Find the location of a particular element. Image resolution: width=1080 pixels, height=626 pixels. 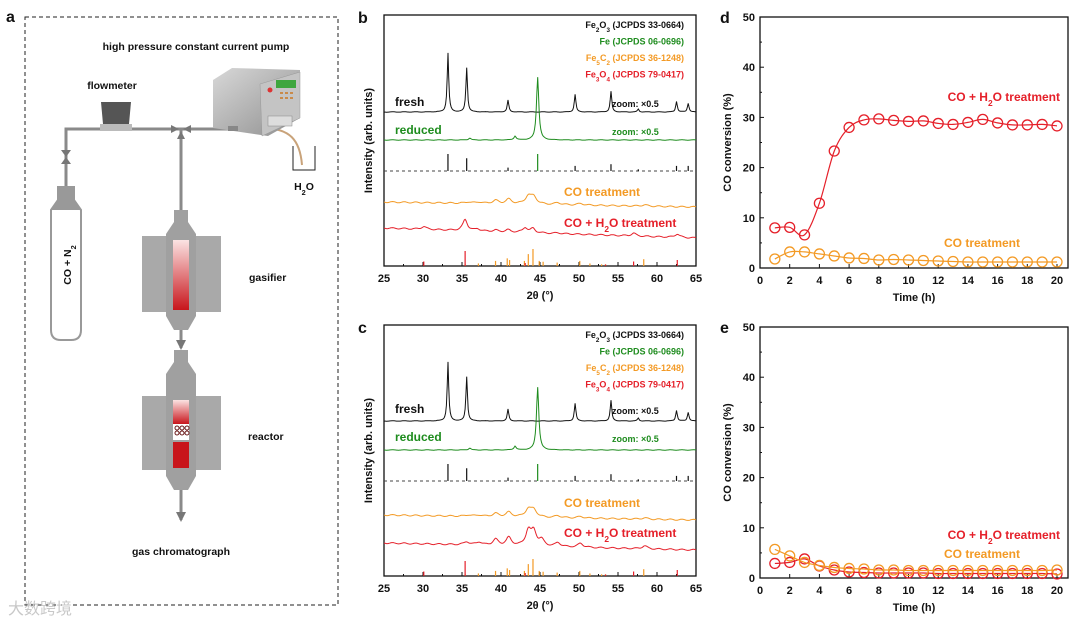

series-label-reduced: reduced is located at coordinates (418, 130).